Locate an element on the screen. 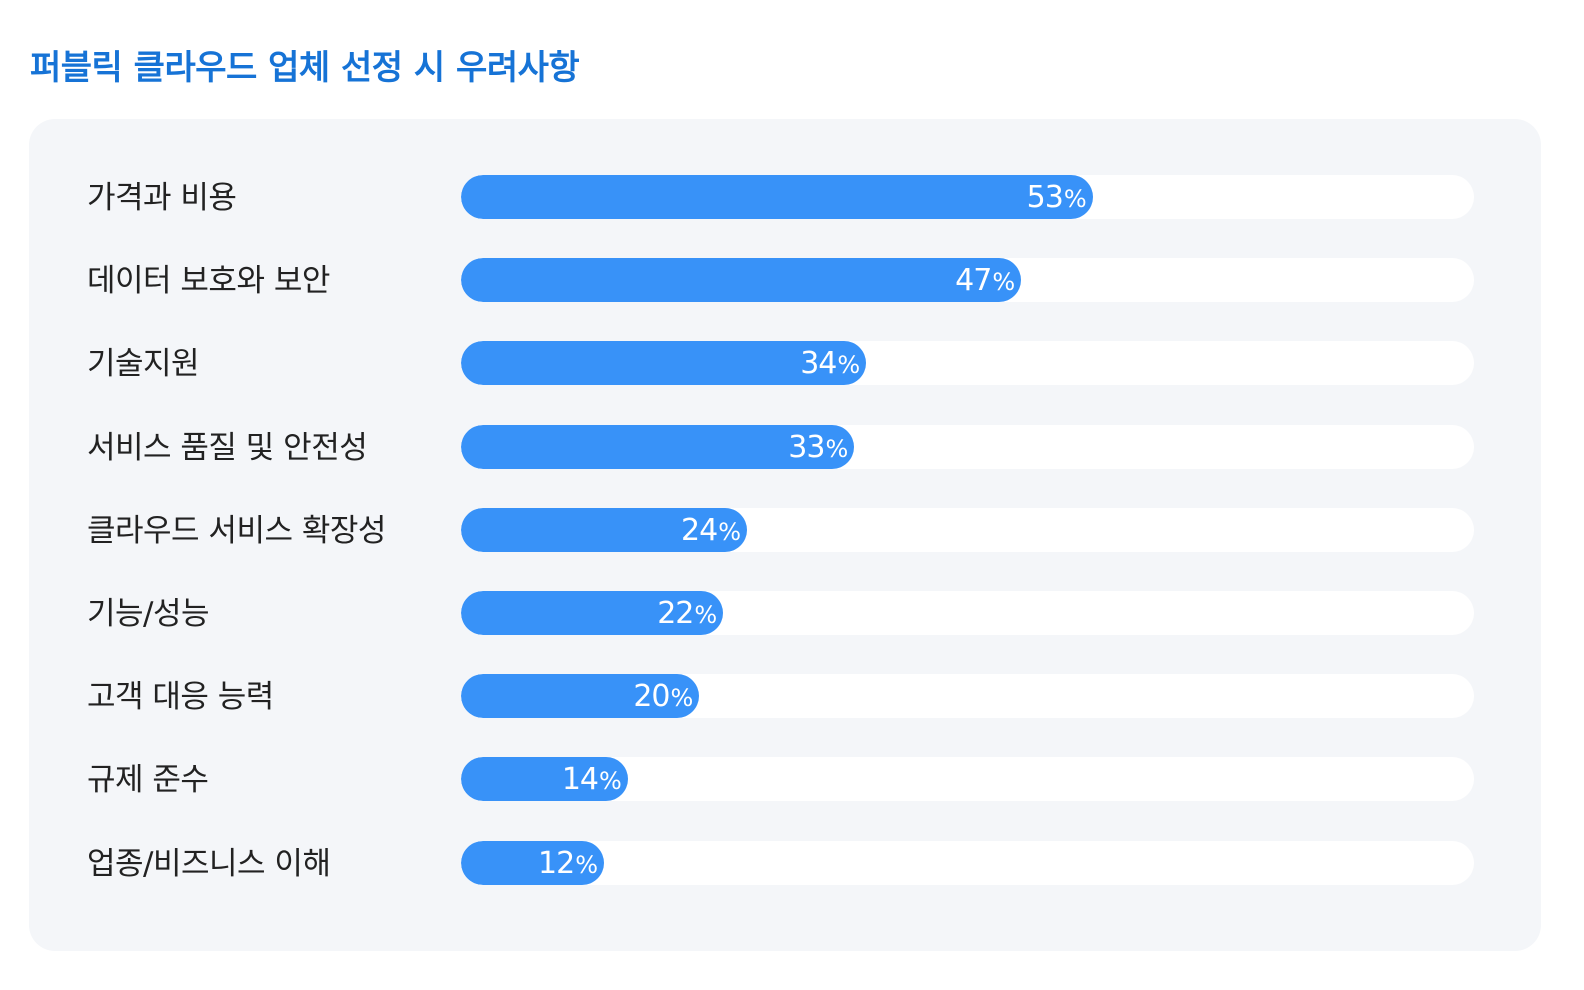 Image resolution: width=1584 pixels, height=990 pixels. bar-value-label: 33% is located at coordinates (818, 447).